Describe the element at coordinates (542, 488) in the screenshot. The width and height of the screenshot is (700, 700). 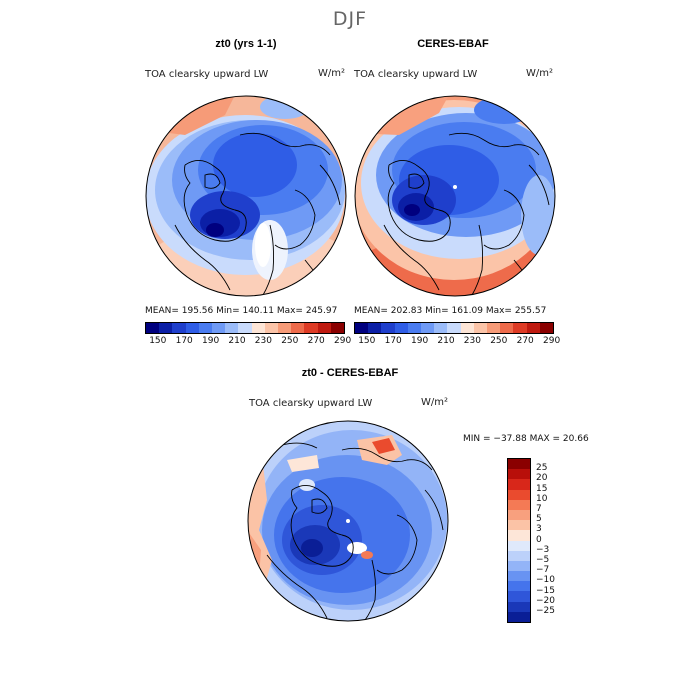
I see `colorbar-tick-label: 15` at that location.